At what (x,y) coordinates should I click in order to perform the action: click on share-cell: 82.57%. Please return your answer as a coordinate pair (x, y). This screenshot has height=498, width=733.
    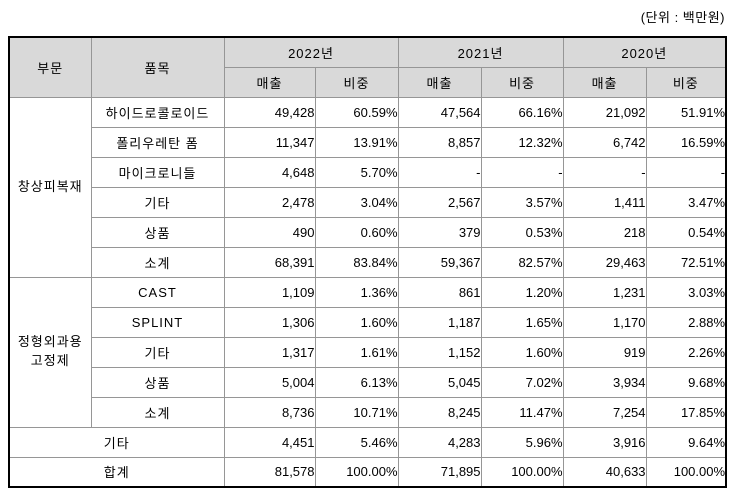
    Looking at the image, I should click on (522, 262).